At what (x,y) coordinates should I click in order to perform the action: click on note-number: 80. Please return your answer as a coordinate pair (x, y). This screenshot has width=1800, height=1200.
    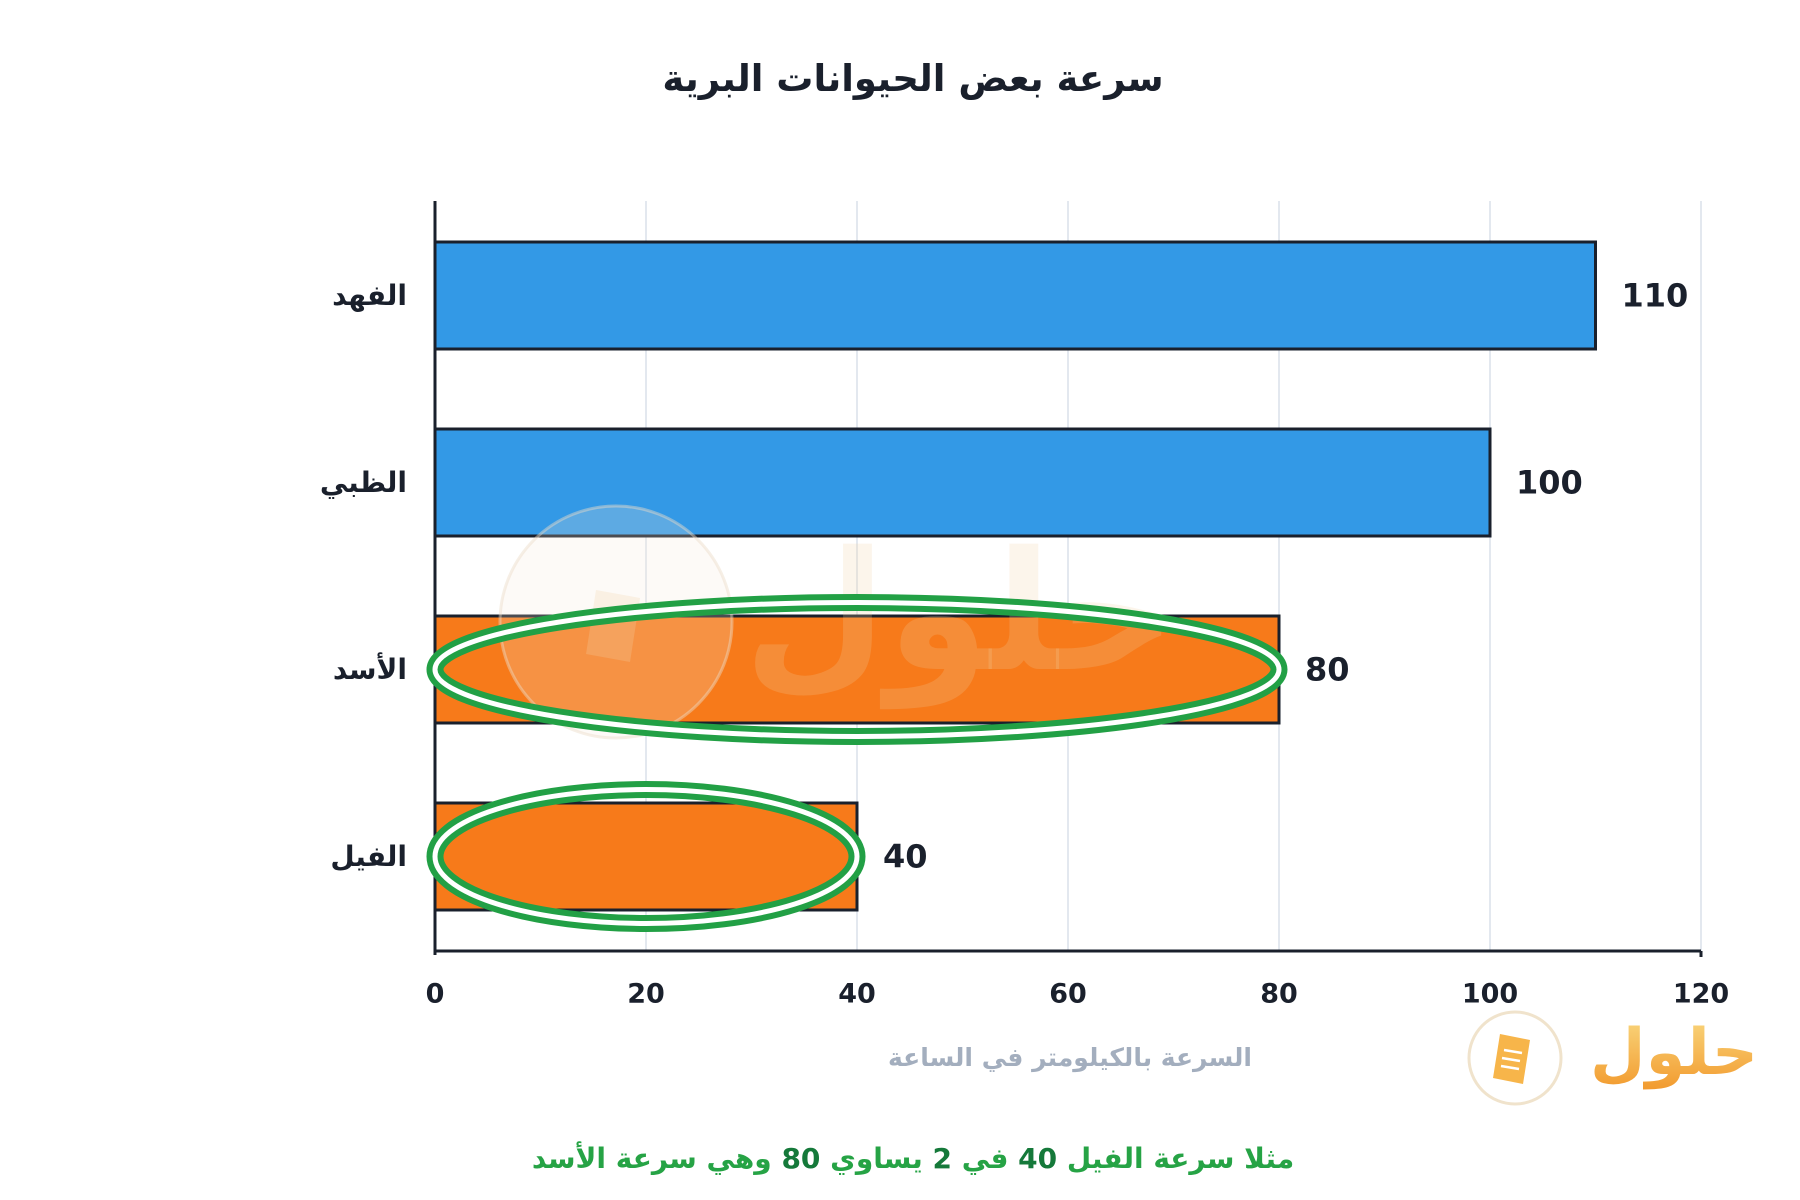
    Looking at the image, I should click on (801, 1158).